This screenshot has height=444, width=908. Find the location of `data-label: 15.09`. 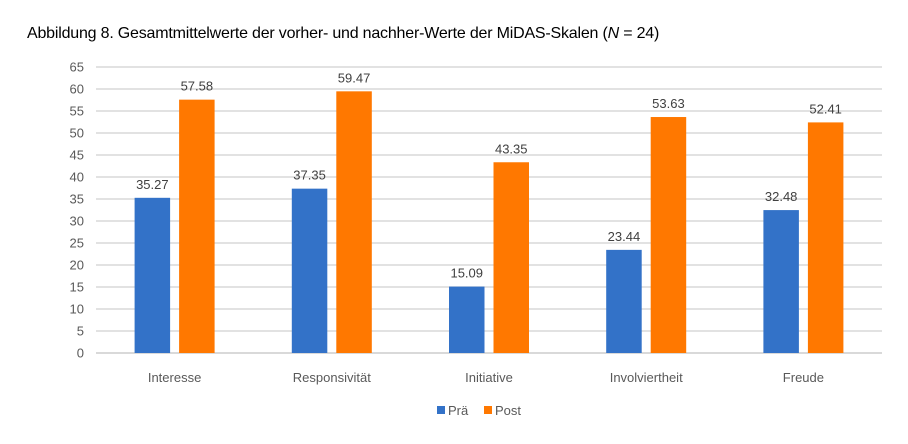

data-label: 15.09 is located at coordinates (466, 273).